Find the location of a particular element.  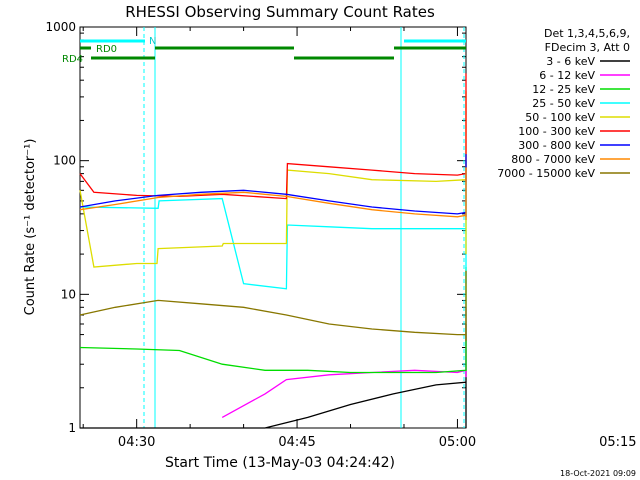

legend-label-2: 12 - 25 keV is located at coordinates (563, 89).